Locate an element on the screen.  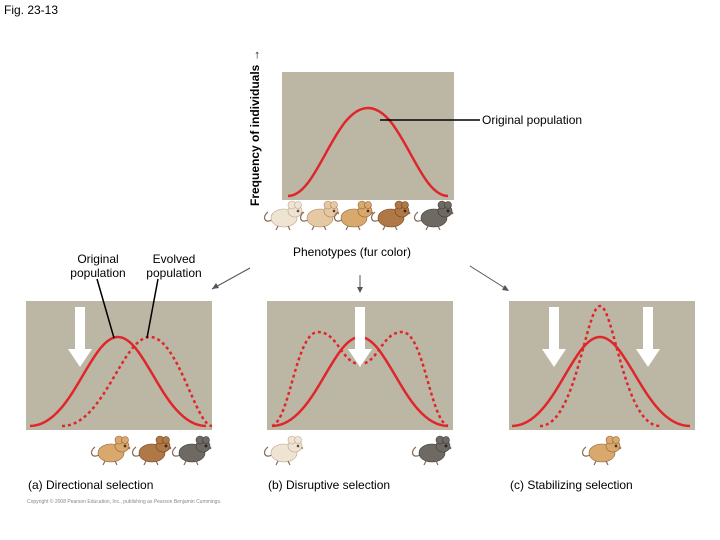
panel-c-evolved-curve is located at coordinates (600, 366).